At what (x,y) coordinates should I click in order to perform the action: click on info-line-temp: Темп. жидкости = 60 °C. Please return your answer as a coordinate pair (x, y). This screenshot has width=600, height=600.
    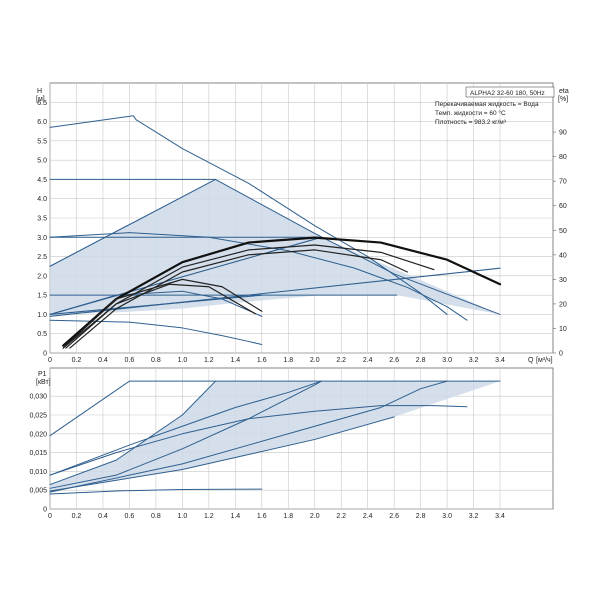
    Looking at the image, I should click on (470, 113).